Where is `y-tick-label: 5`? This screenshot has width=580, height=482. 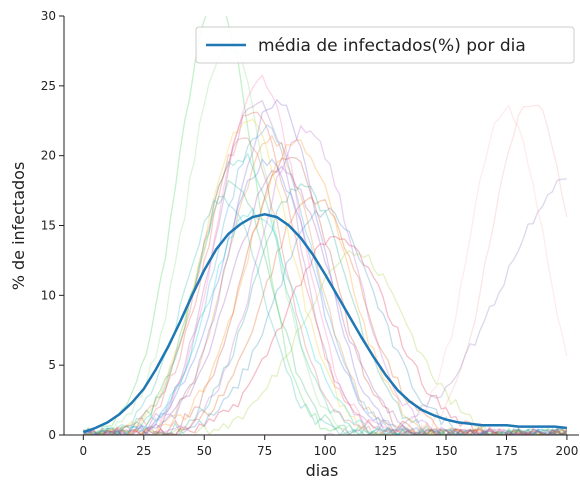
y-tick-label: 5 is located at coordinates (52, 365).